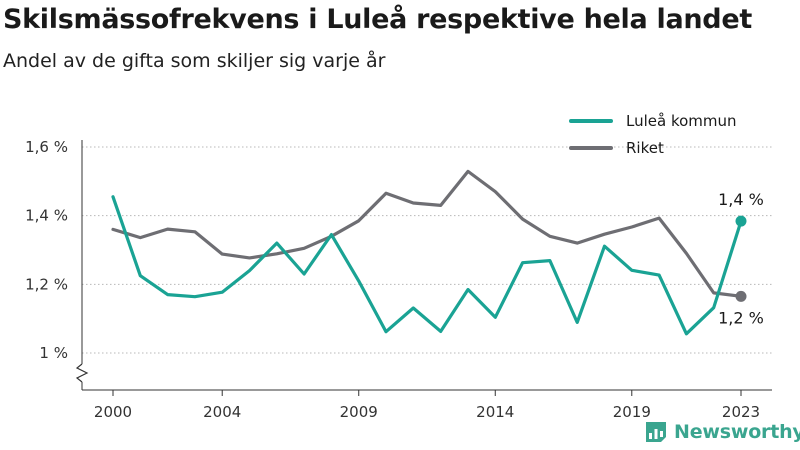 This screenshot has height=450, width=800. I want to click on brand-name: Newsworthy, so click(737, 432).